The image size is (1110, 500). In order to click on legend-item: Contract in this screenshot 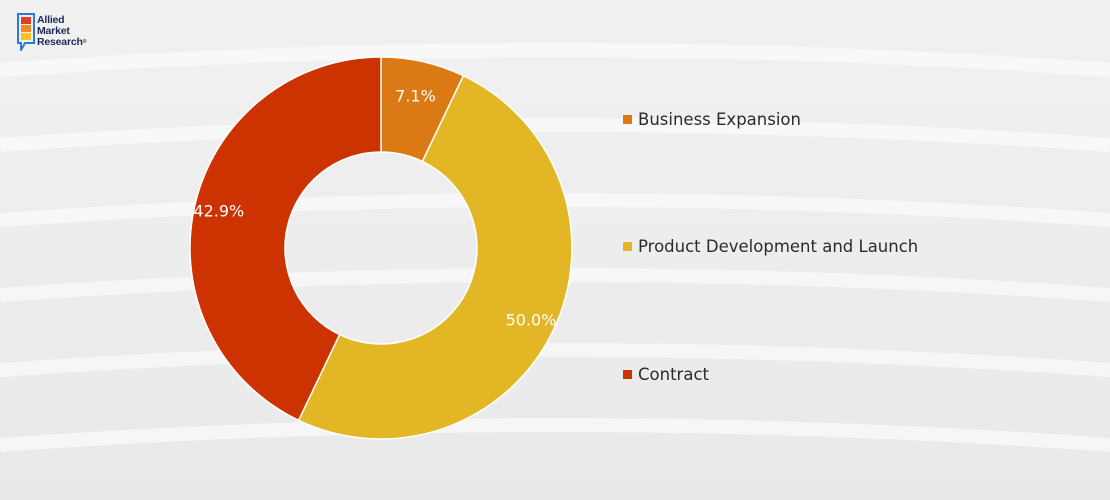, I will do `click(666, 374)`.